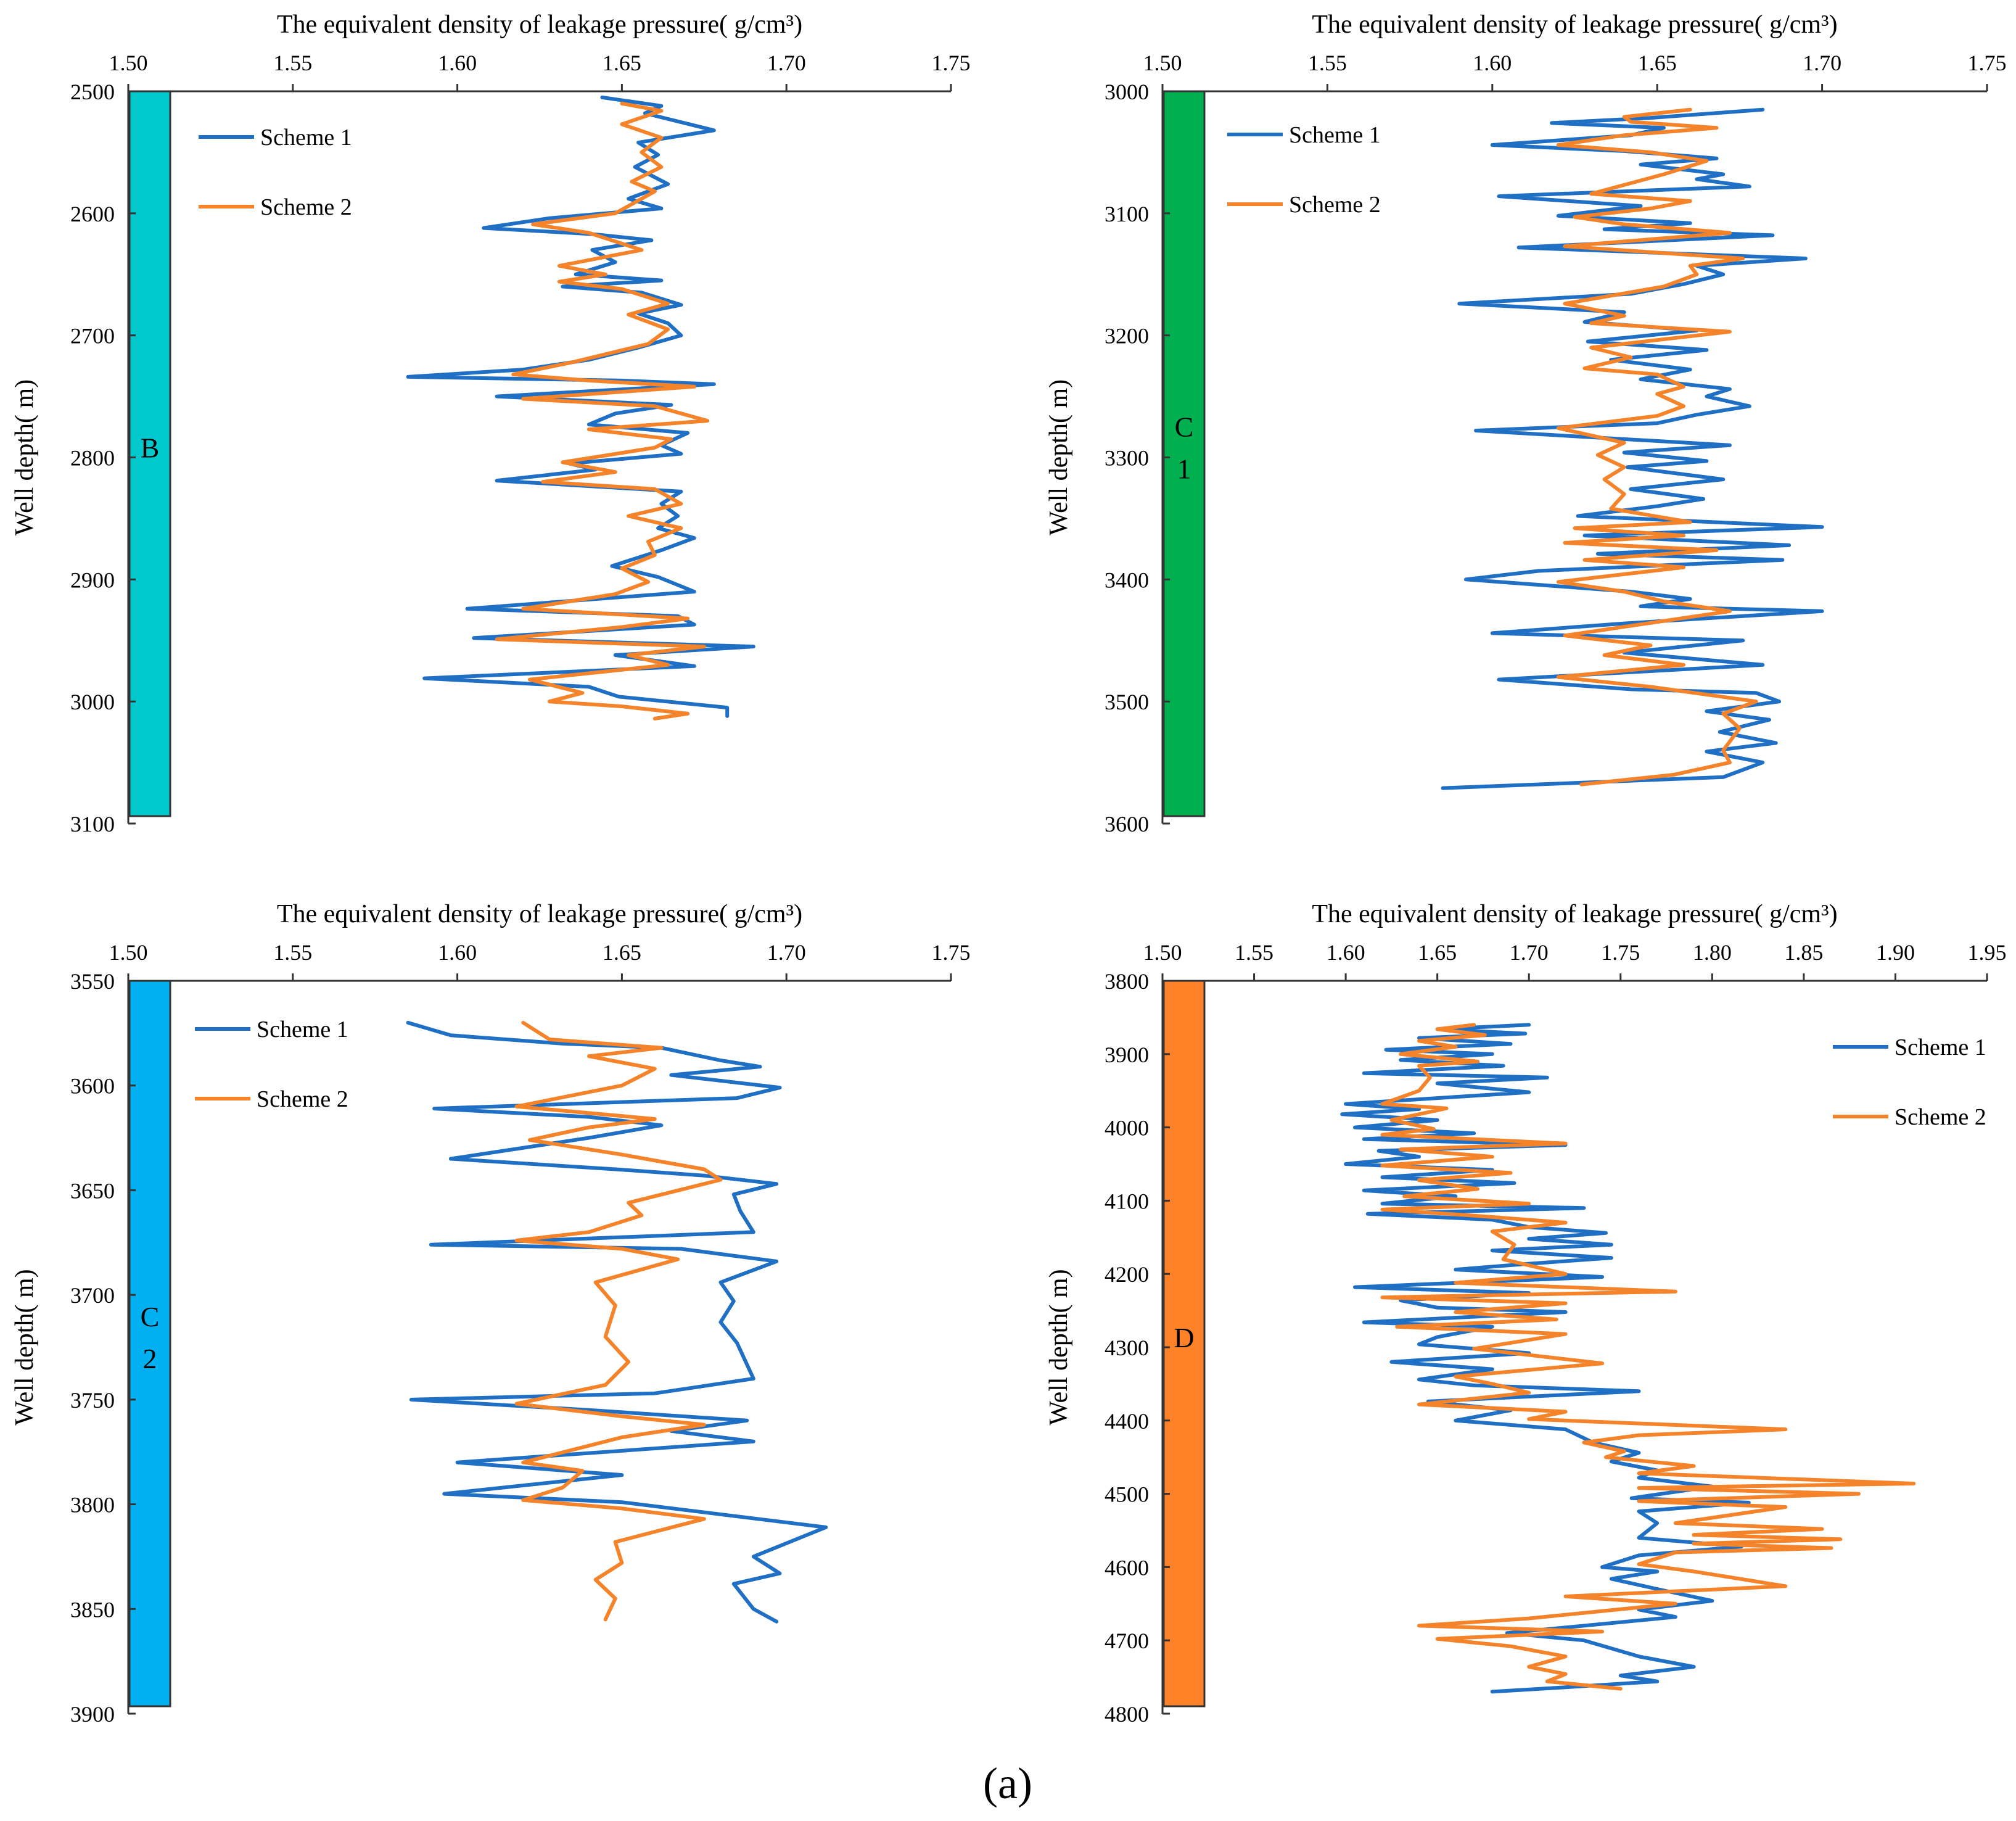 This screenshot has width=2016, height=1821. Describe the element at coordinates (1127, 458) in the screenshot. I see `y-tick-label: 3300` at that location.